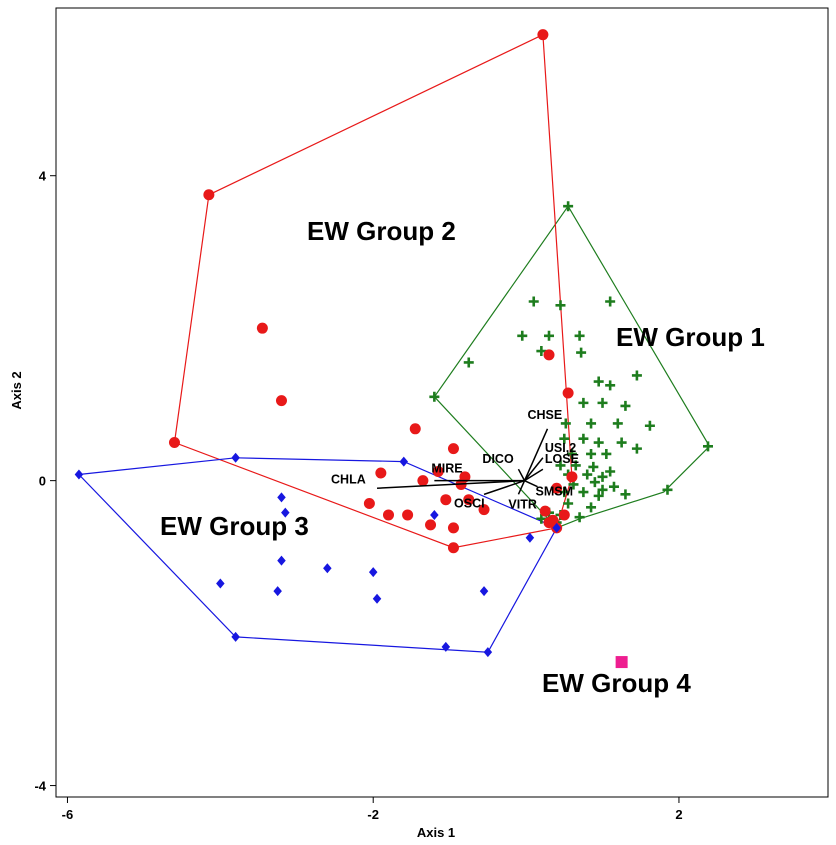  What do you see at coordinates (373, 814) in the screenshot?
I see `x-tick-label: -2` at bounding box center [373, 814].